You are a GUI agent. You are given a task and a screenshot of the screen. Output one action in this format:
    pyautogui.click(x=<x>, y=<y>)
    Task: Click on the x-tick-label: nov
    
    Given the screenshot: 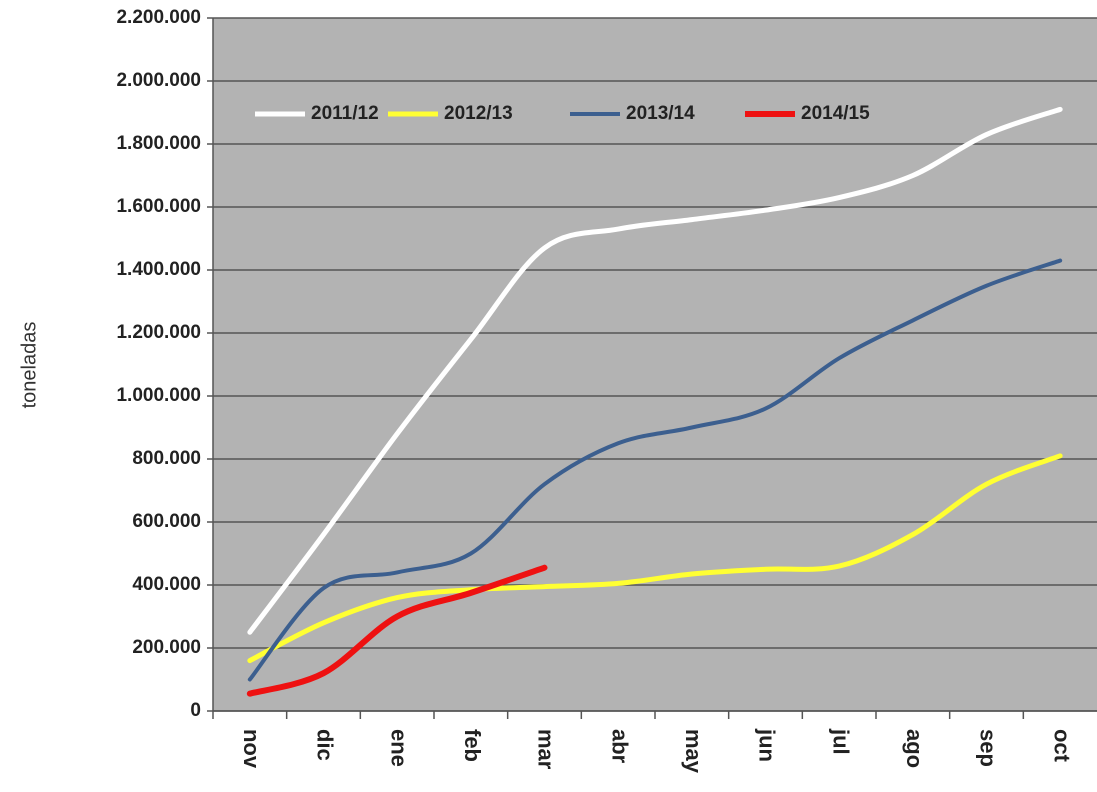 What is the action you would take?
    pyautogui.click(x=251, y=749)
    